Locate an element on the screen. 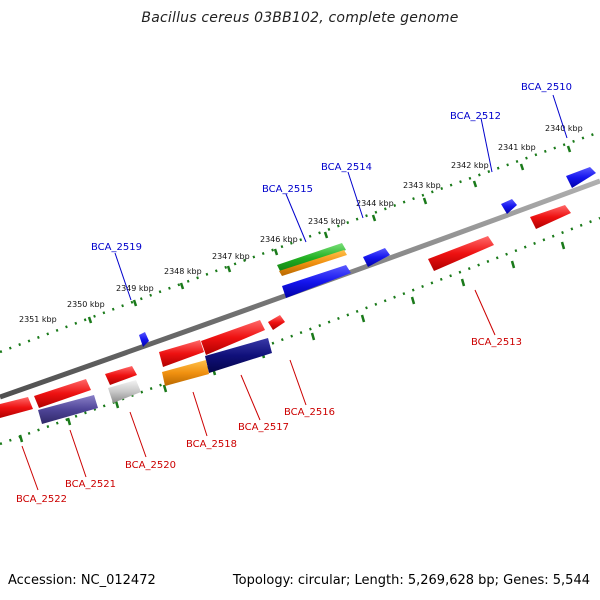 Image resolution: width=600 pixels, height=600 pixels. scale-label: 2347 kbp is located at coordinates (231, 256).